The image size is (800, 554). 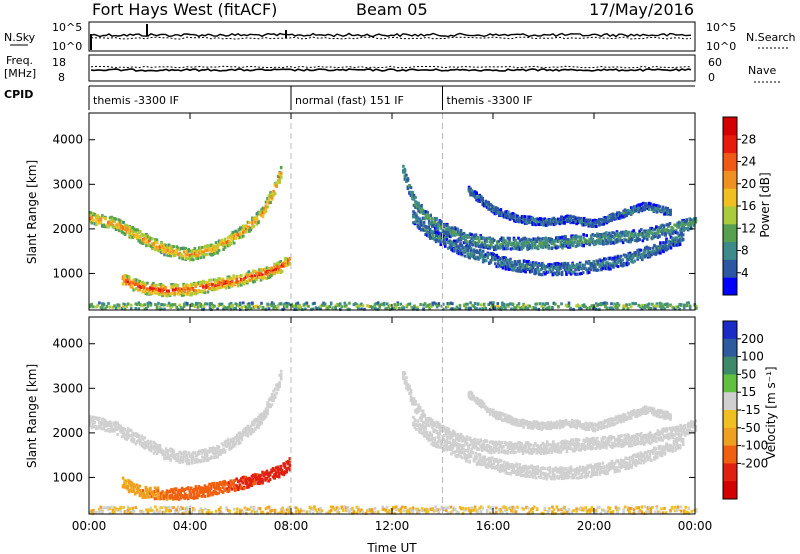 I want to click on nsky-series-line, so click(x=391, y=35).